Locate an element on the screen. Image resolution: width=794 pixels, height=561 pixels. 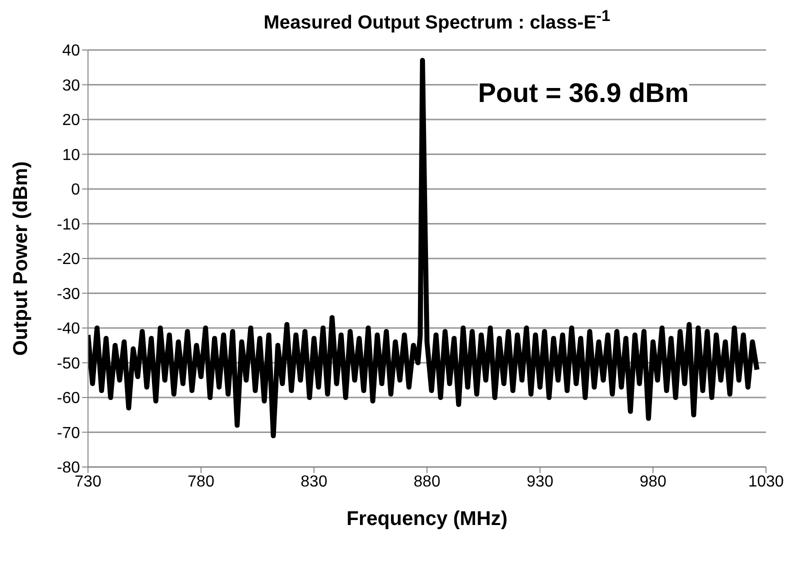
x-tick-label: 1030 is located at coordinates (766, 481).